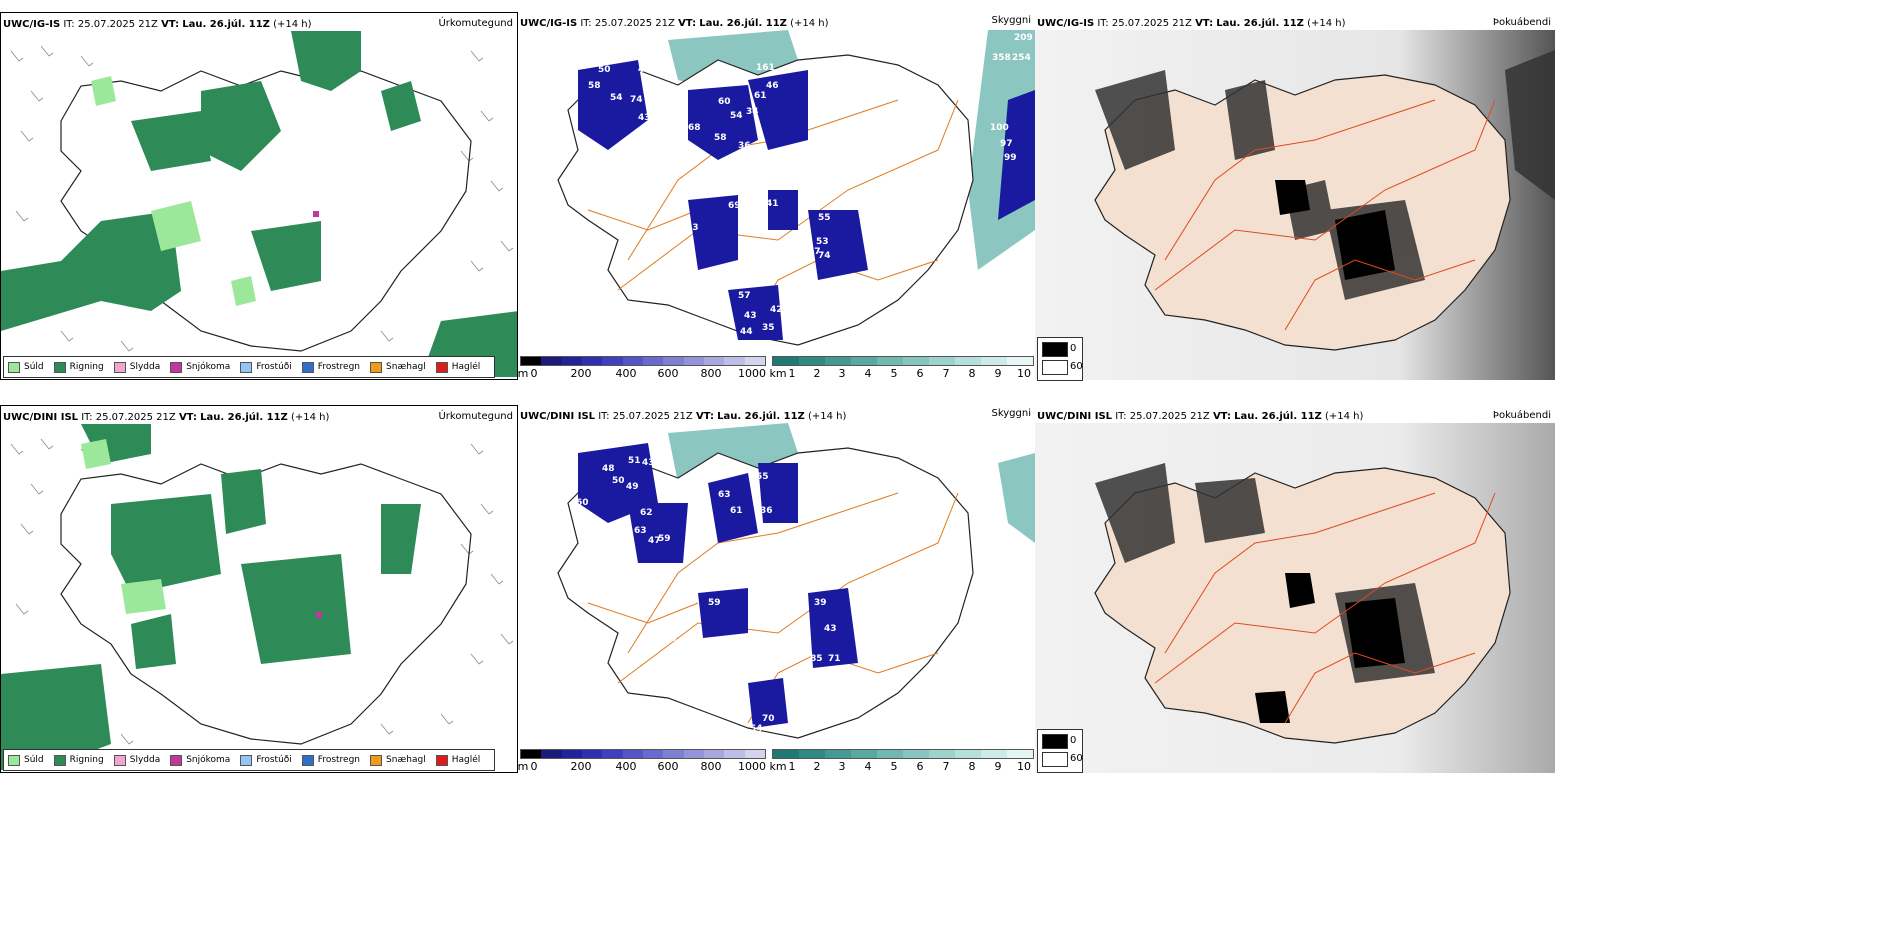 This screenshot has height=950, width=1900. Describe the element at coordinates (765, 200) in the screenshot. I see `iceland-outline` at that location.